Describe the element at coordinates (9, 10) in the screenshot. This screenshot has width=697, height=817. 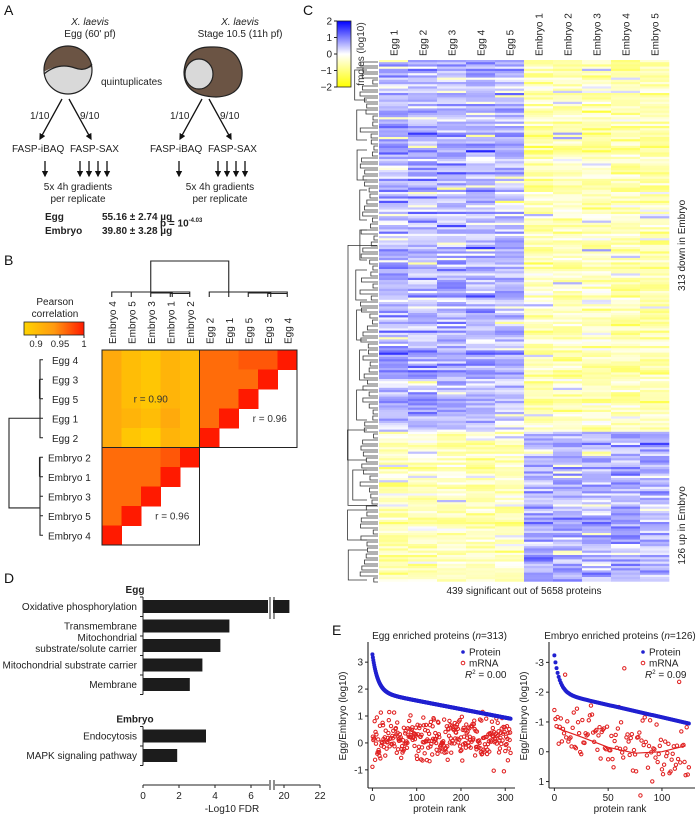
I see `panel-label-a: A` at that location.